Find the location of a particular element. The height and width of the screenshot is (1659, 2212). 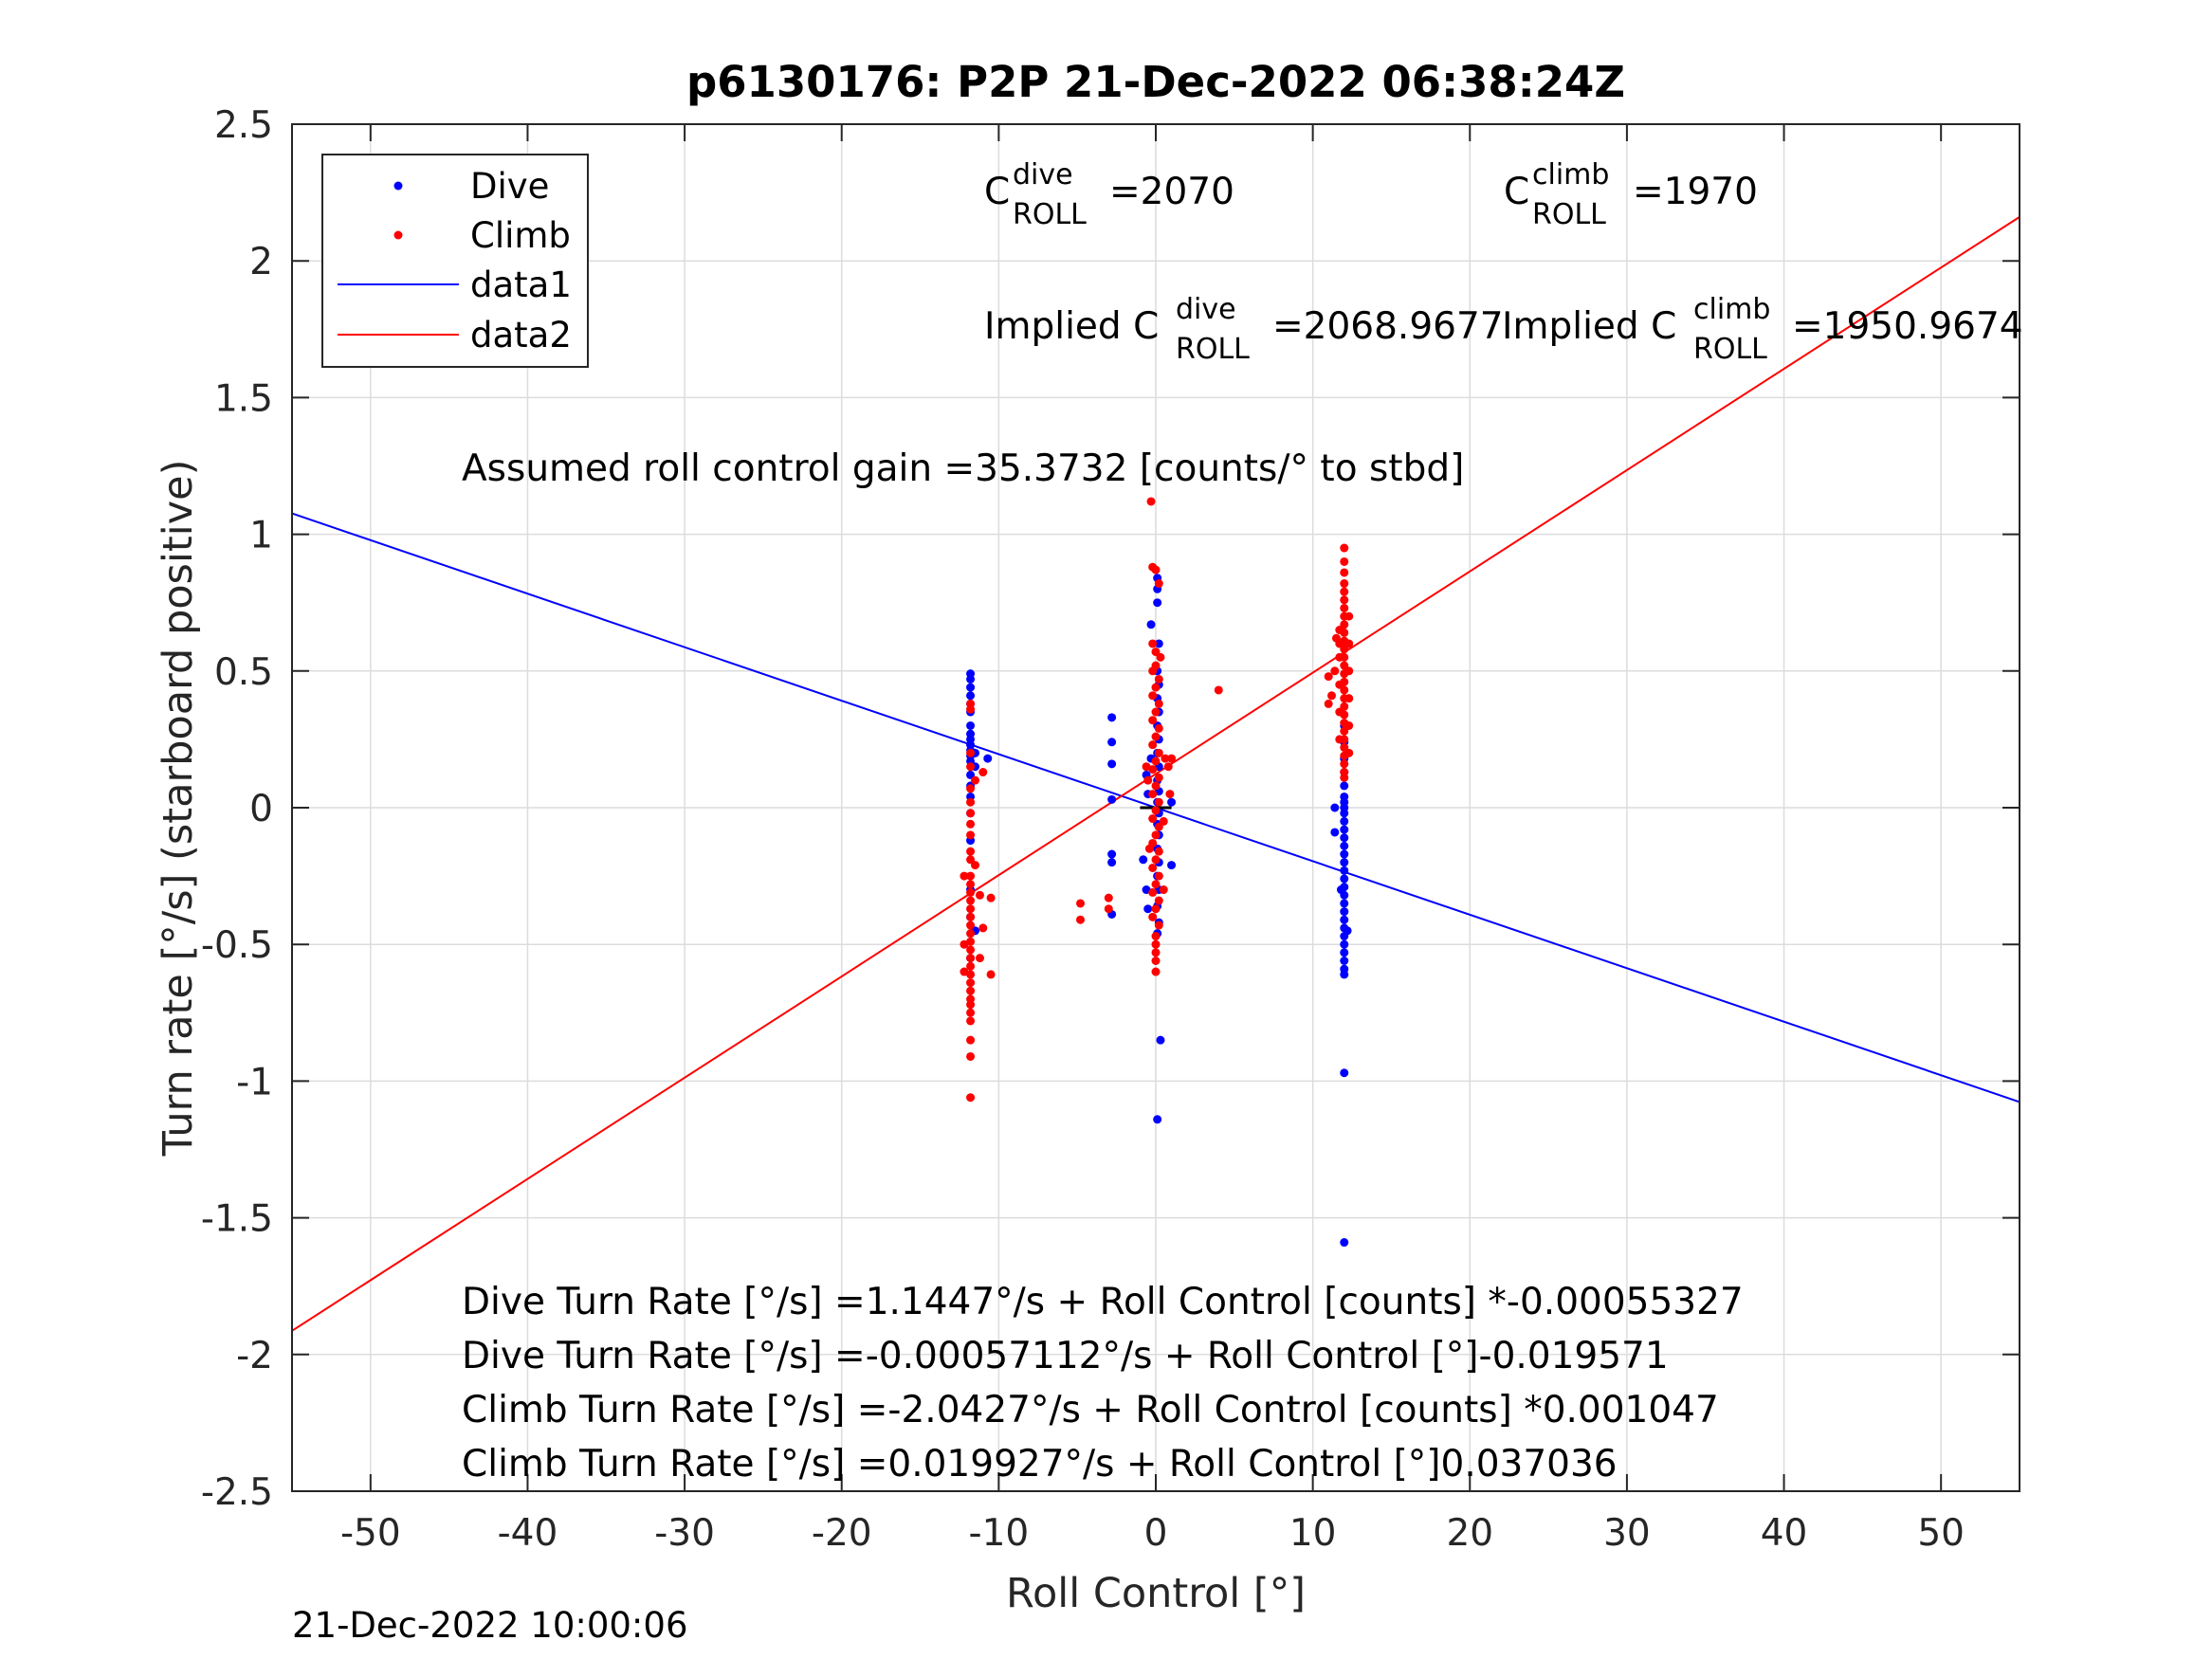

x-tick-label: -40 is located at coordinates (528, 1533).